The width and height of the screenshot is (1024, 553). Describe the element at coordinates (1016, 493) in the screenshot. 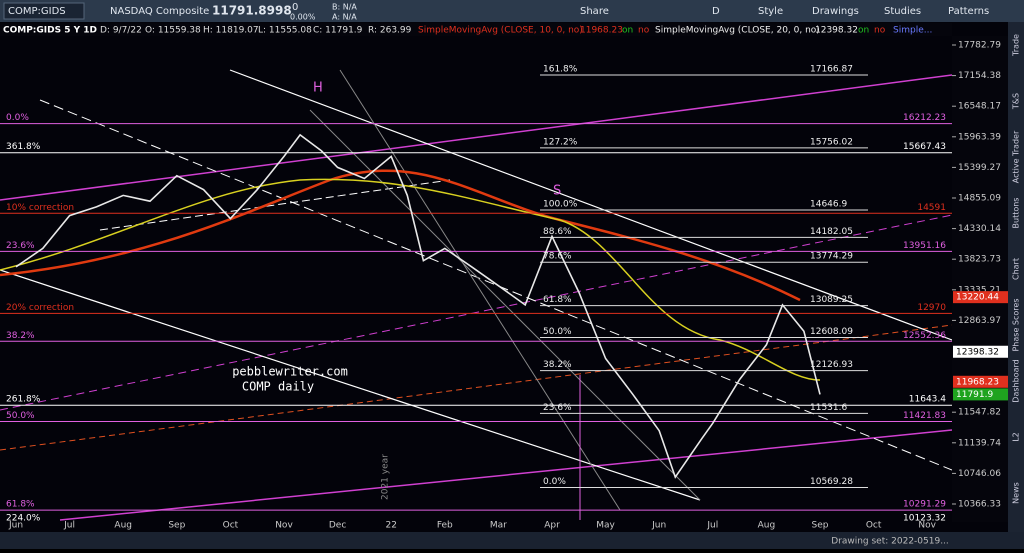

I see `sidebar-tab: News` at that location.